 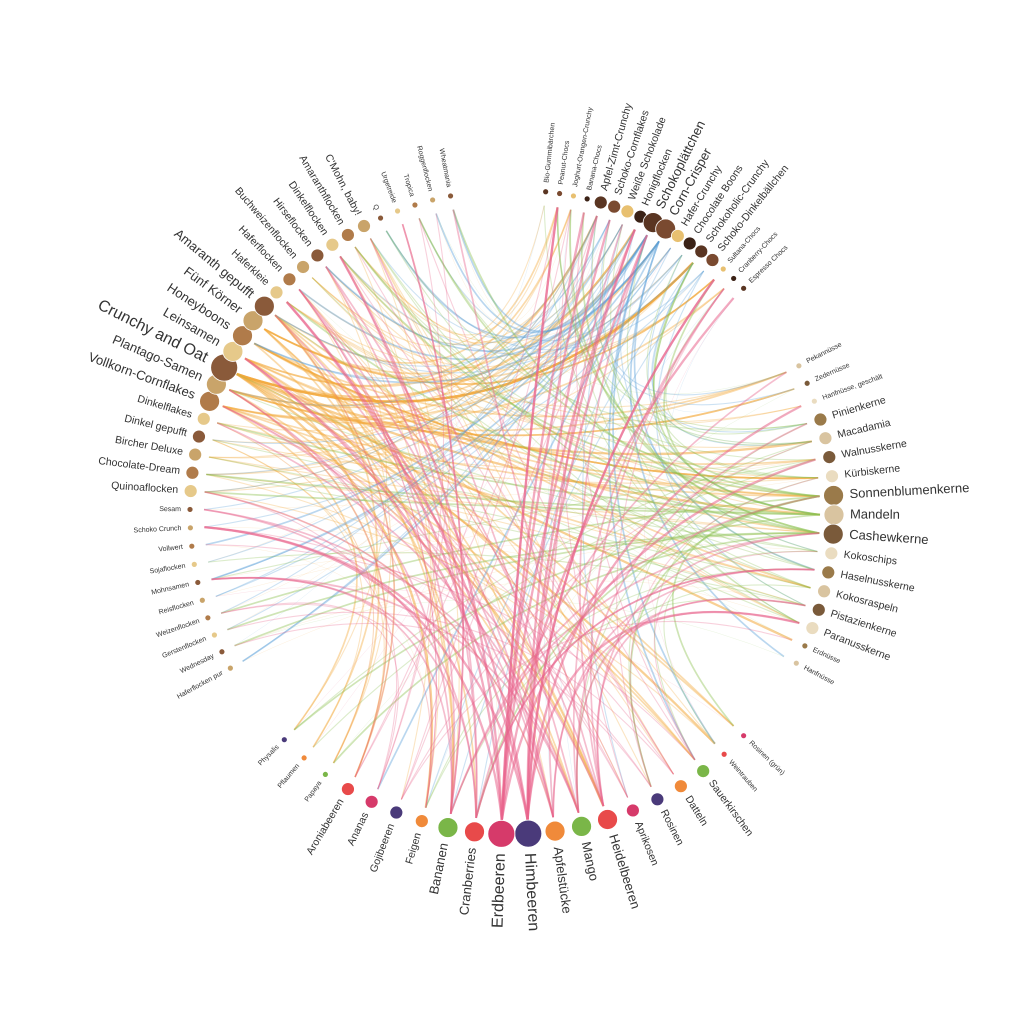 What do you see at coordinates (824, 353) in the screenshot?
I see `ingredient-label: Pekannüsse` at bounding box center [824, 353].